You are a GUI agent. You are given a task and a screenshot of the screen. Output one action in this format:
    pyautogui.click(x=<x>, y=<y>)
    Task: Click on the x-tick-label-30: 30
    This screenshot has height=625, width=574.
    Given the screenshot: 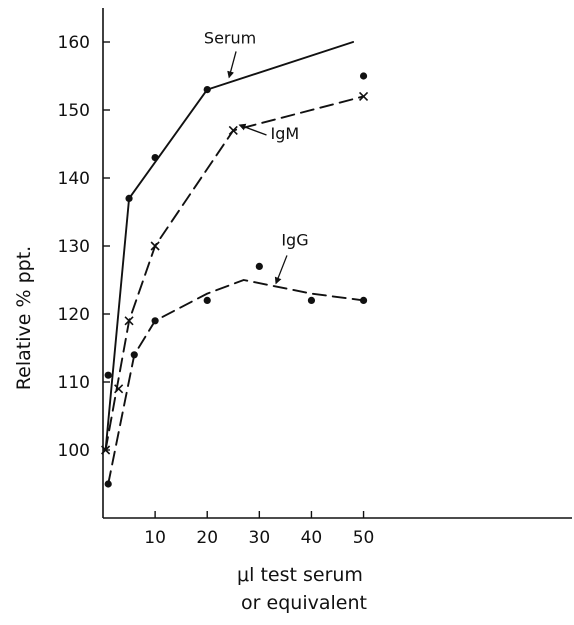 What is the action you would take?
    pyautogui.click(x=260, y=538)
    